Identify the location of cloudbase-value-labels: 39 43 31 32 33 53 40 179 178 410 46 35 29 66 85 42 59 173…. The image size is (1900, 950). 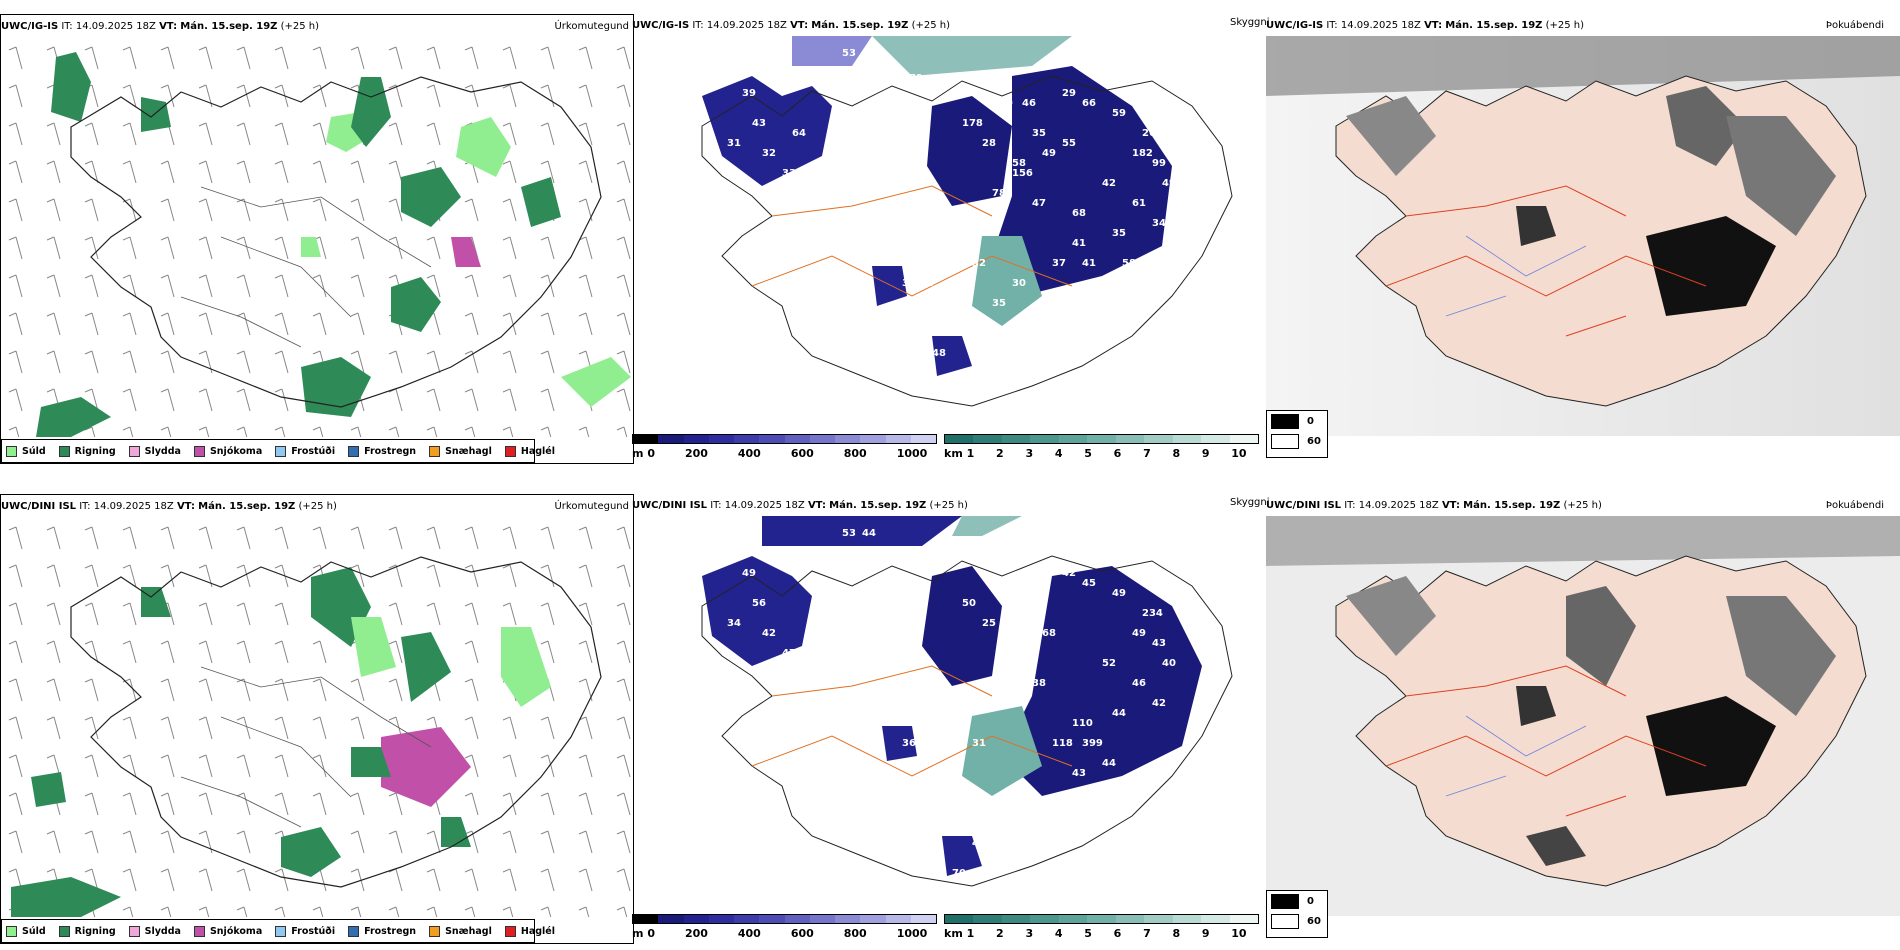
(951, 223).